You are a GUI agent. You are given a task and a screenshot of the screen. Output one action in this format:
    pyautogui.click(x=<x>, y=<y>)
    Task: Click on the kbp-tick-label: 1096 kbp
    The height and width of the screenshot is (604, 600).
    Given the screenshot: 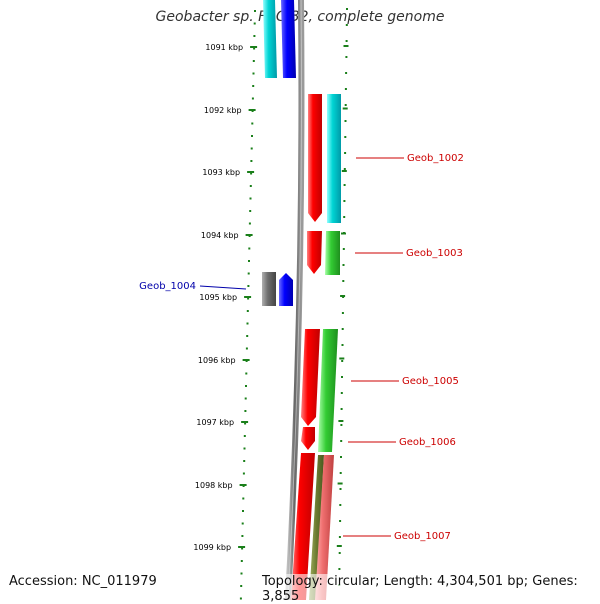 What is the action you would take?
    pyautogui.click(x=217, y=360)
    